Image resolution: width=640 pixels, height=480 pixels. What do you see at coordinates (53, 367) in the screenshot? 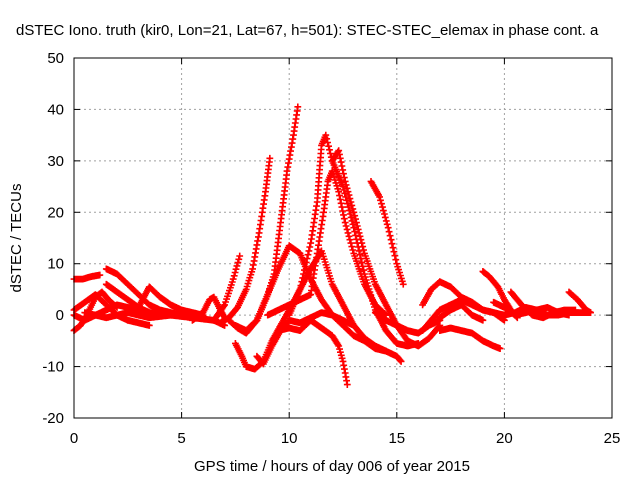
I see `y-tick-label: -10` at bounding box center [53, 367].